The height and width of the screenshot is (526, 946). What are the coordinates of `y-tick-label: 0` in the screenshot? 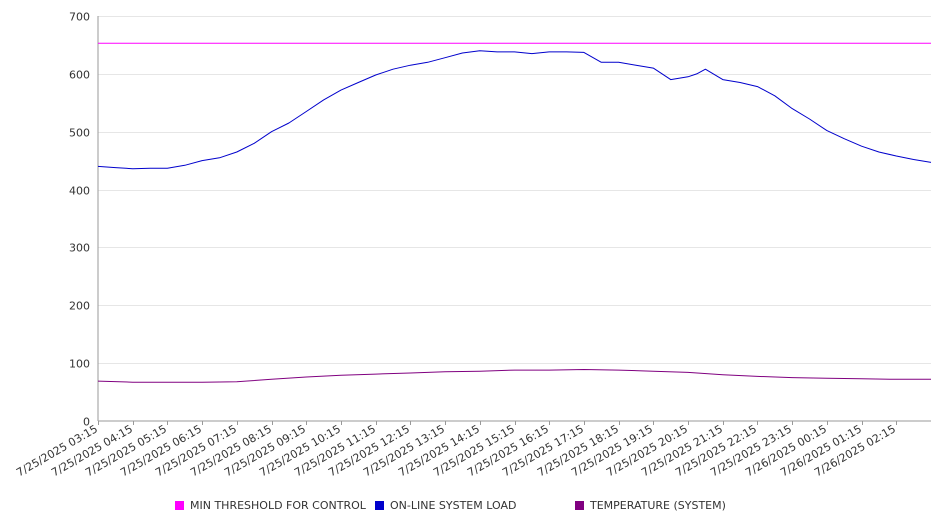 It's located at (86, 422).